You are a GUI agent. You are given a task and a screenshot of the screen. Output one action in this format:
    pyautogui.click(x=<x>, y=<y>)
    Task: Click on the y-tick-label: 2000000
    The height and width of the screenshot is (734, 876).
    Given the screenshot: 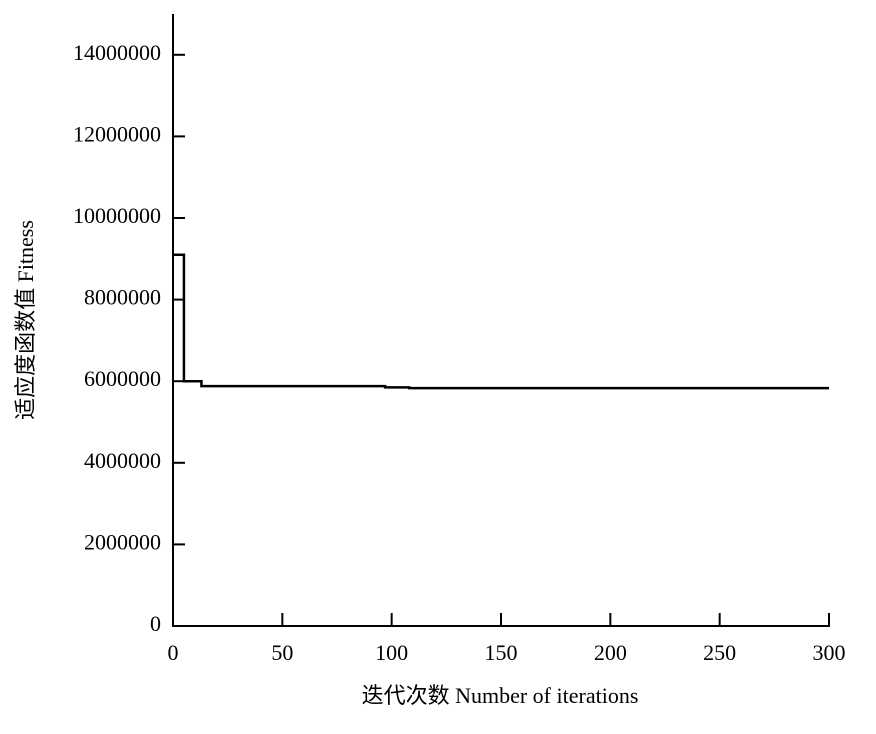 What is the action you would take?
    pyautogui.click(x=122, y=541)
    